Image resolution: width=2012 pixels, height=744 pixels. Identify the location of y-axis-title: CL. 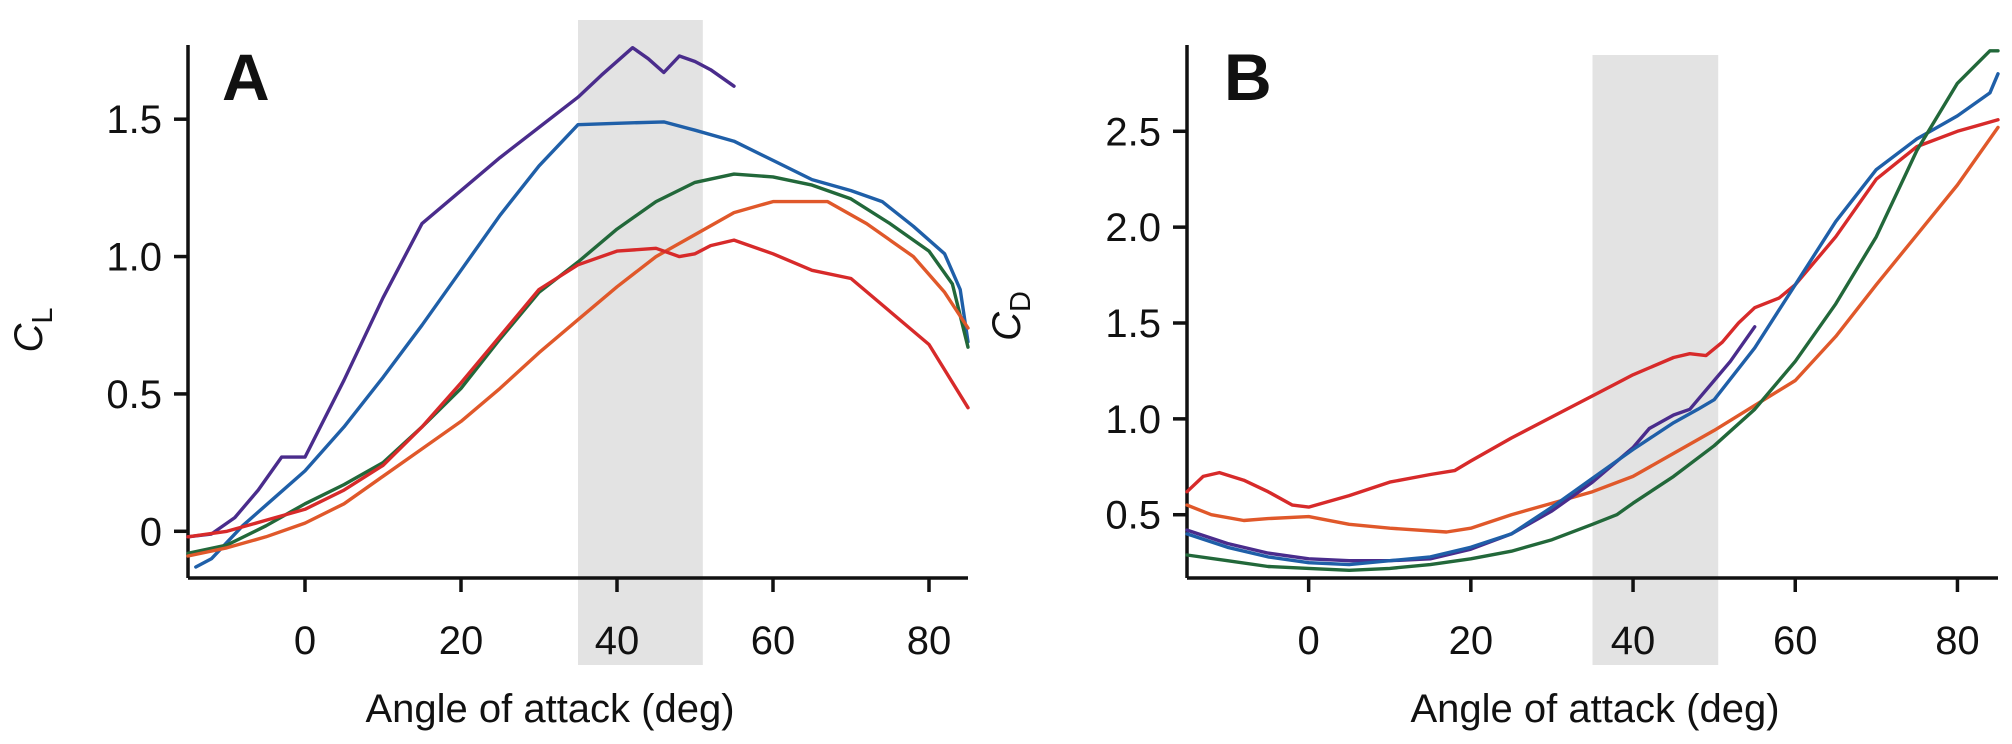
(33, 329).